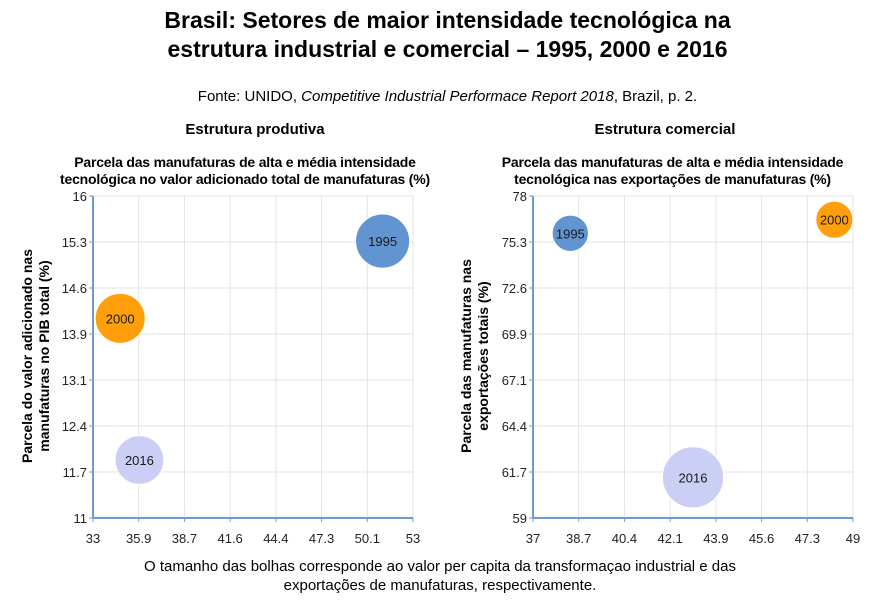 The width and height of the screenshot is (895, 600). What do you see at coordinates (255, 129) in the screenshot?
I see `left-section-title: Estrutura produtiva` at bounding box center [255, 129].